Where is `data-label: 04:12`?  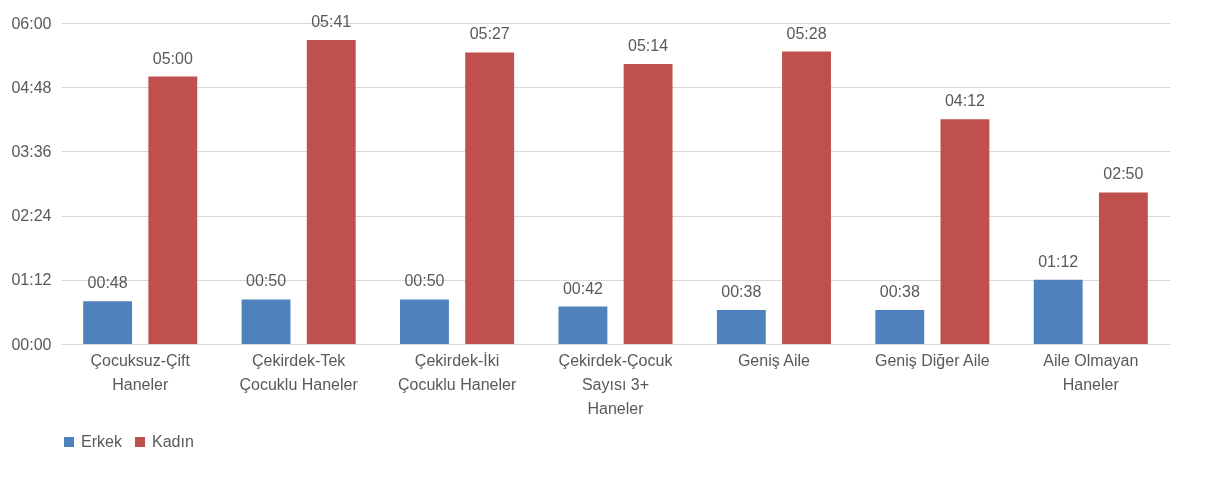
data-label: 04:12 is located at coordinates (965, 101).